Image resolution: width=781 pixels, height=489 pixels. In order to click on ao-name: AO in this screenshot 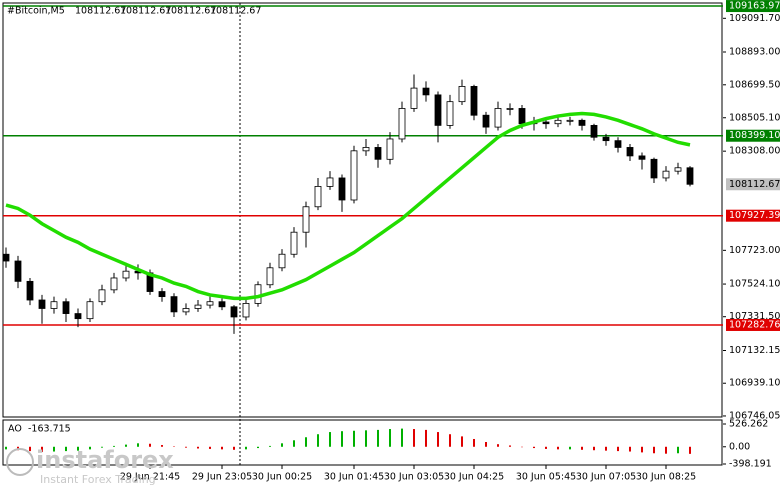, I will do `click(15, 429)`.